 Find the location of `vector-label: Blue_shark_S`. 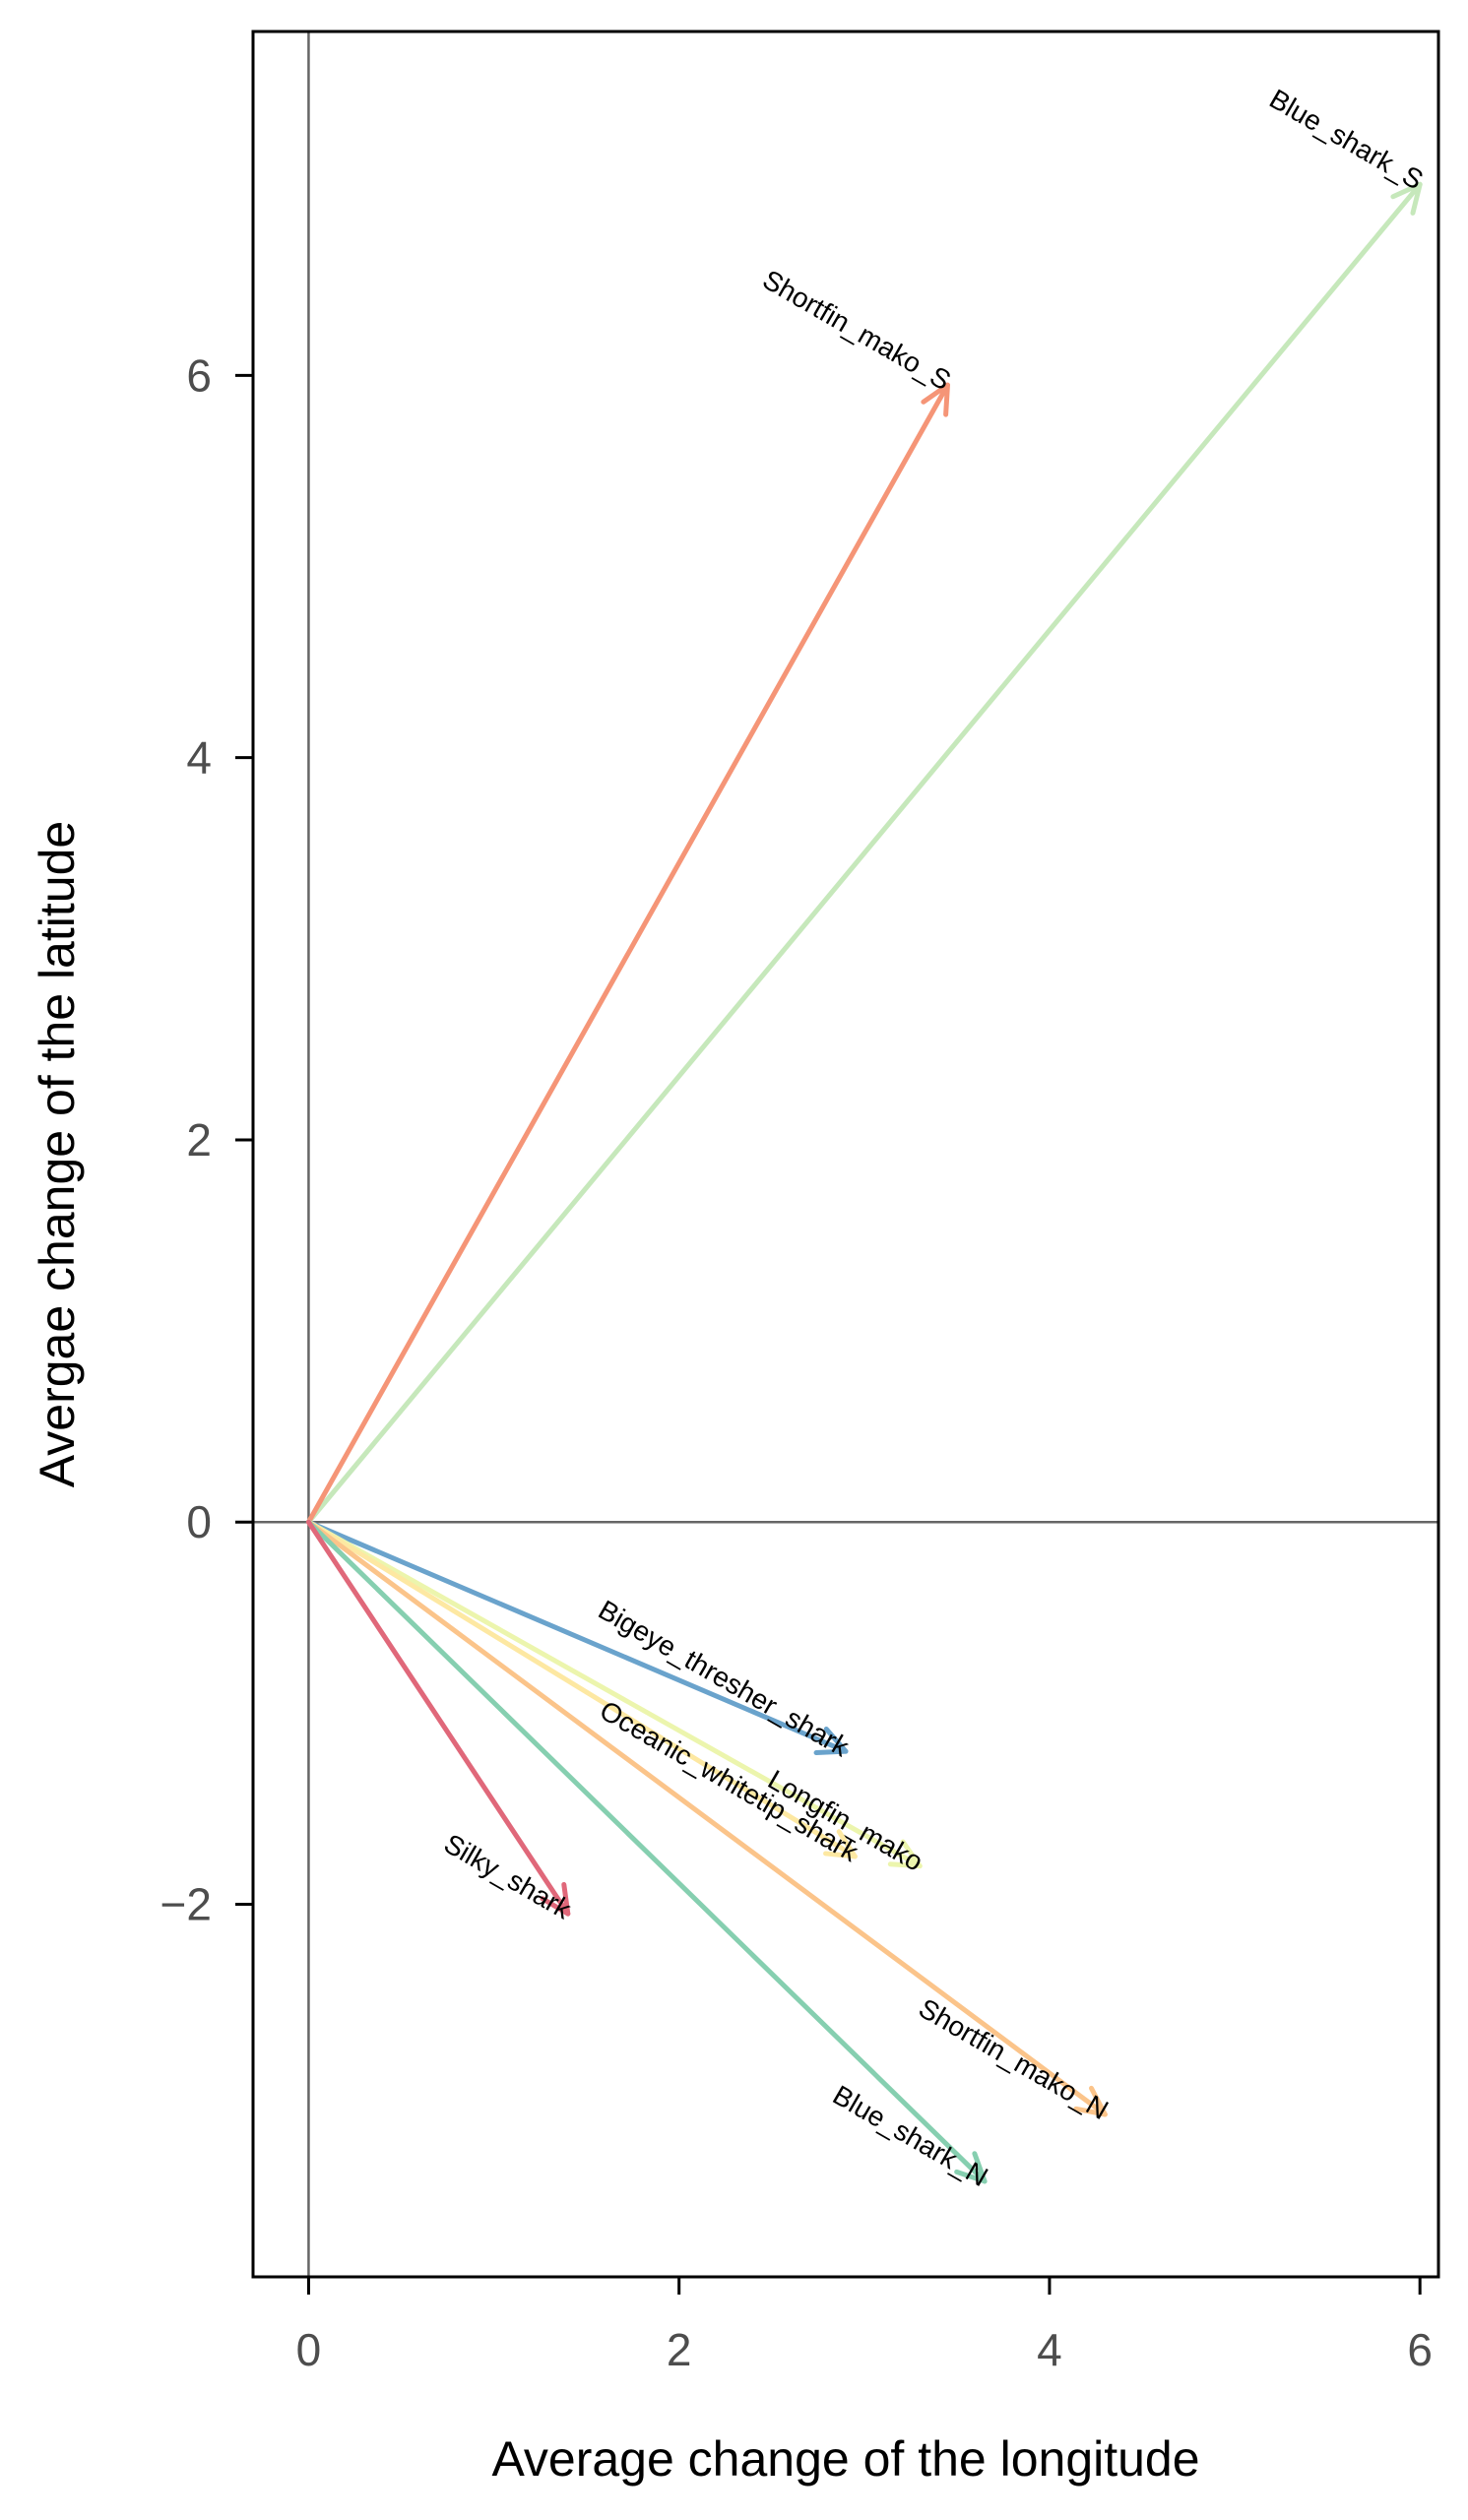

vector-label: Blue_shark_S is located at coordinates (1346, 139).